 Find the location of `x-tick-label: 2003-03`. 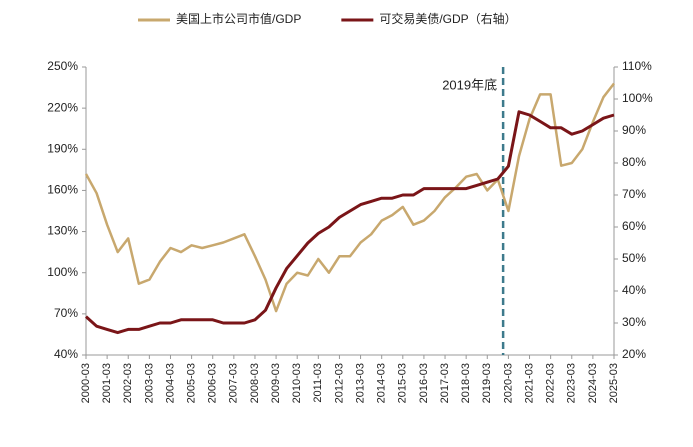

x-tick-label: 2003-03 is located at coordinates (149, 383).